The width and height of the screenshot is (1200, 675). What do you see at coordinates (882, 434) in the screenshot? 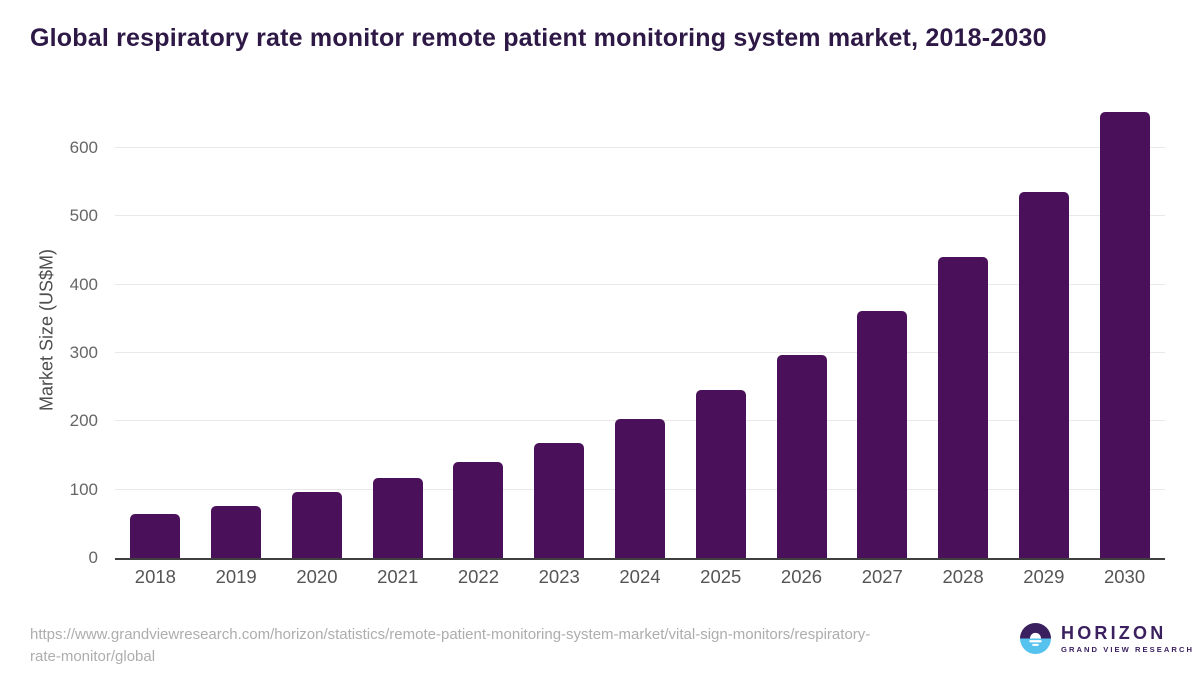
I see `bar-2027` at bounding box center [882, 434].